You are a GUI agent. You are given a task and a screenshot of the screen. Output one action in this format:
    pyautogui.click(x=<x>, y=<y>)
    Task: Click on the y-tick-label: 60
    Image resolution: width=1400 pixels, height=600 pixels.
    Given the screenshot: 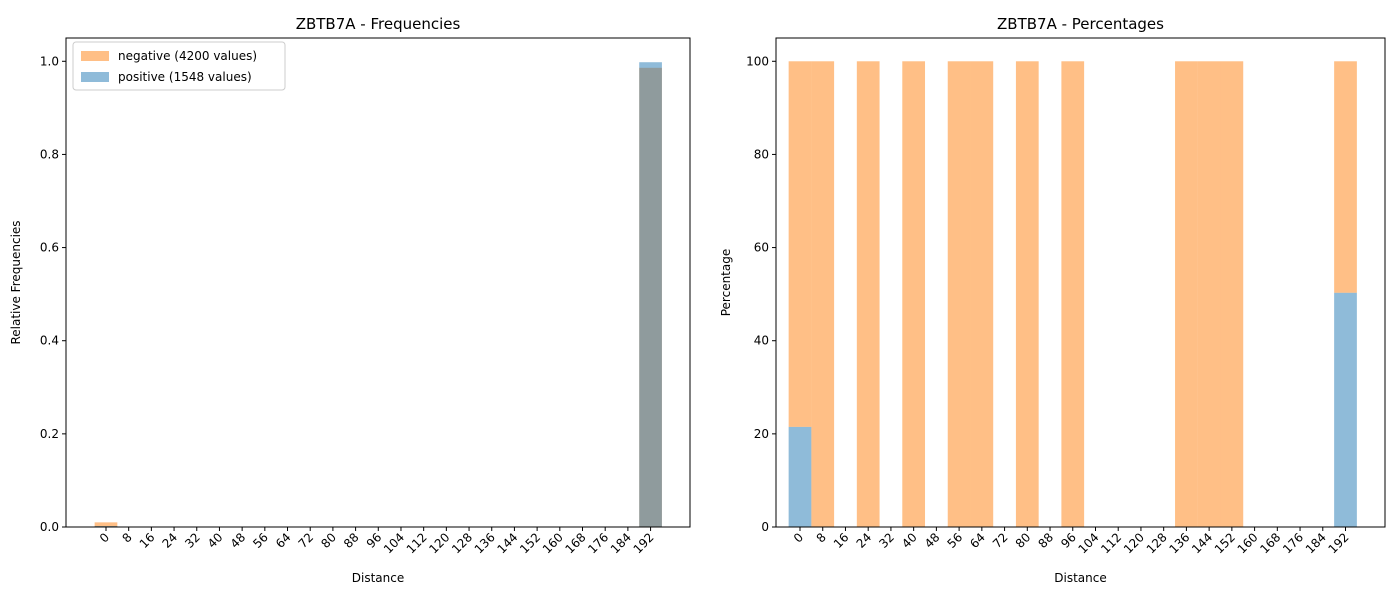 What is the action you would take?
    pyautogui.click(x=761, y=248)
    